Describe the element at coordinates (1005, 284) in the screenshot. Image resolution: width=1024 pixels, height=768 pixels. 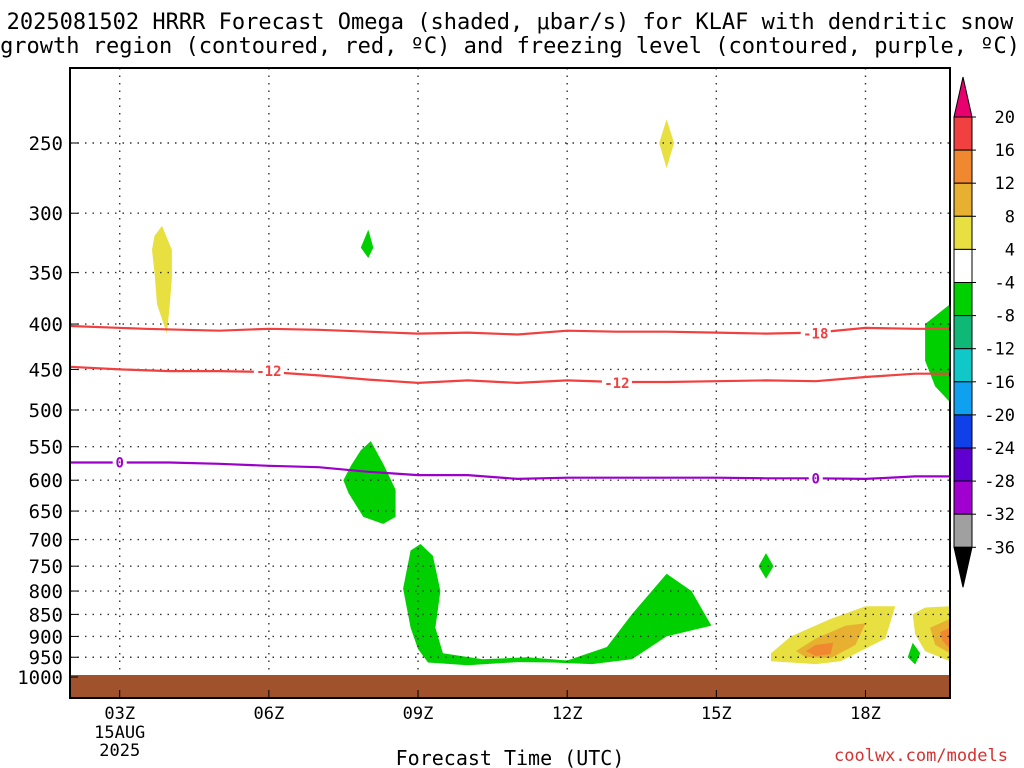
I see `colorbar-label-5: -4` at that location.